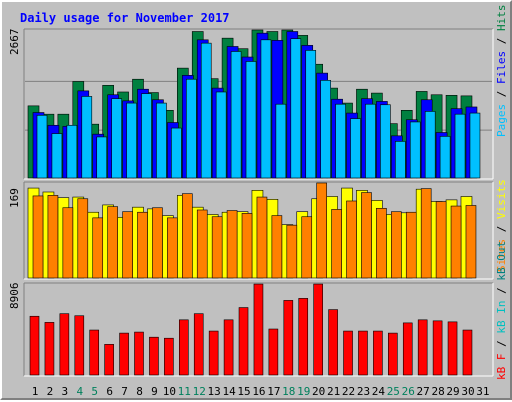  What do you see at coordinates (14, 198) in the screenshot?
I see `panel-max-label: 169` at bounding box center [14, 198].